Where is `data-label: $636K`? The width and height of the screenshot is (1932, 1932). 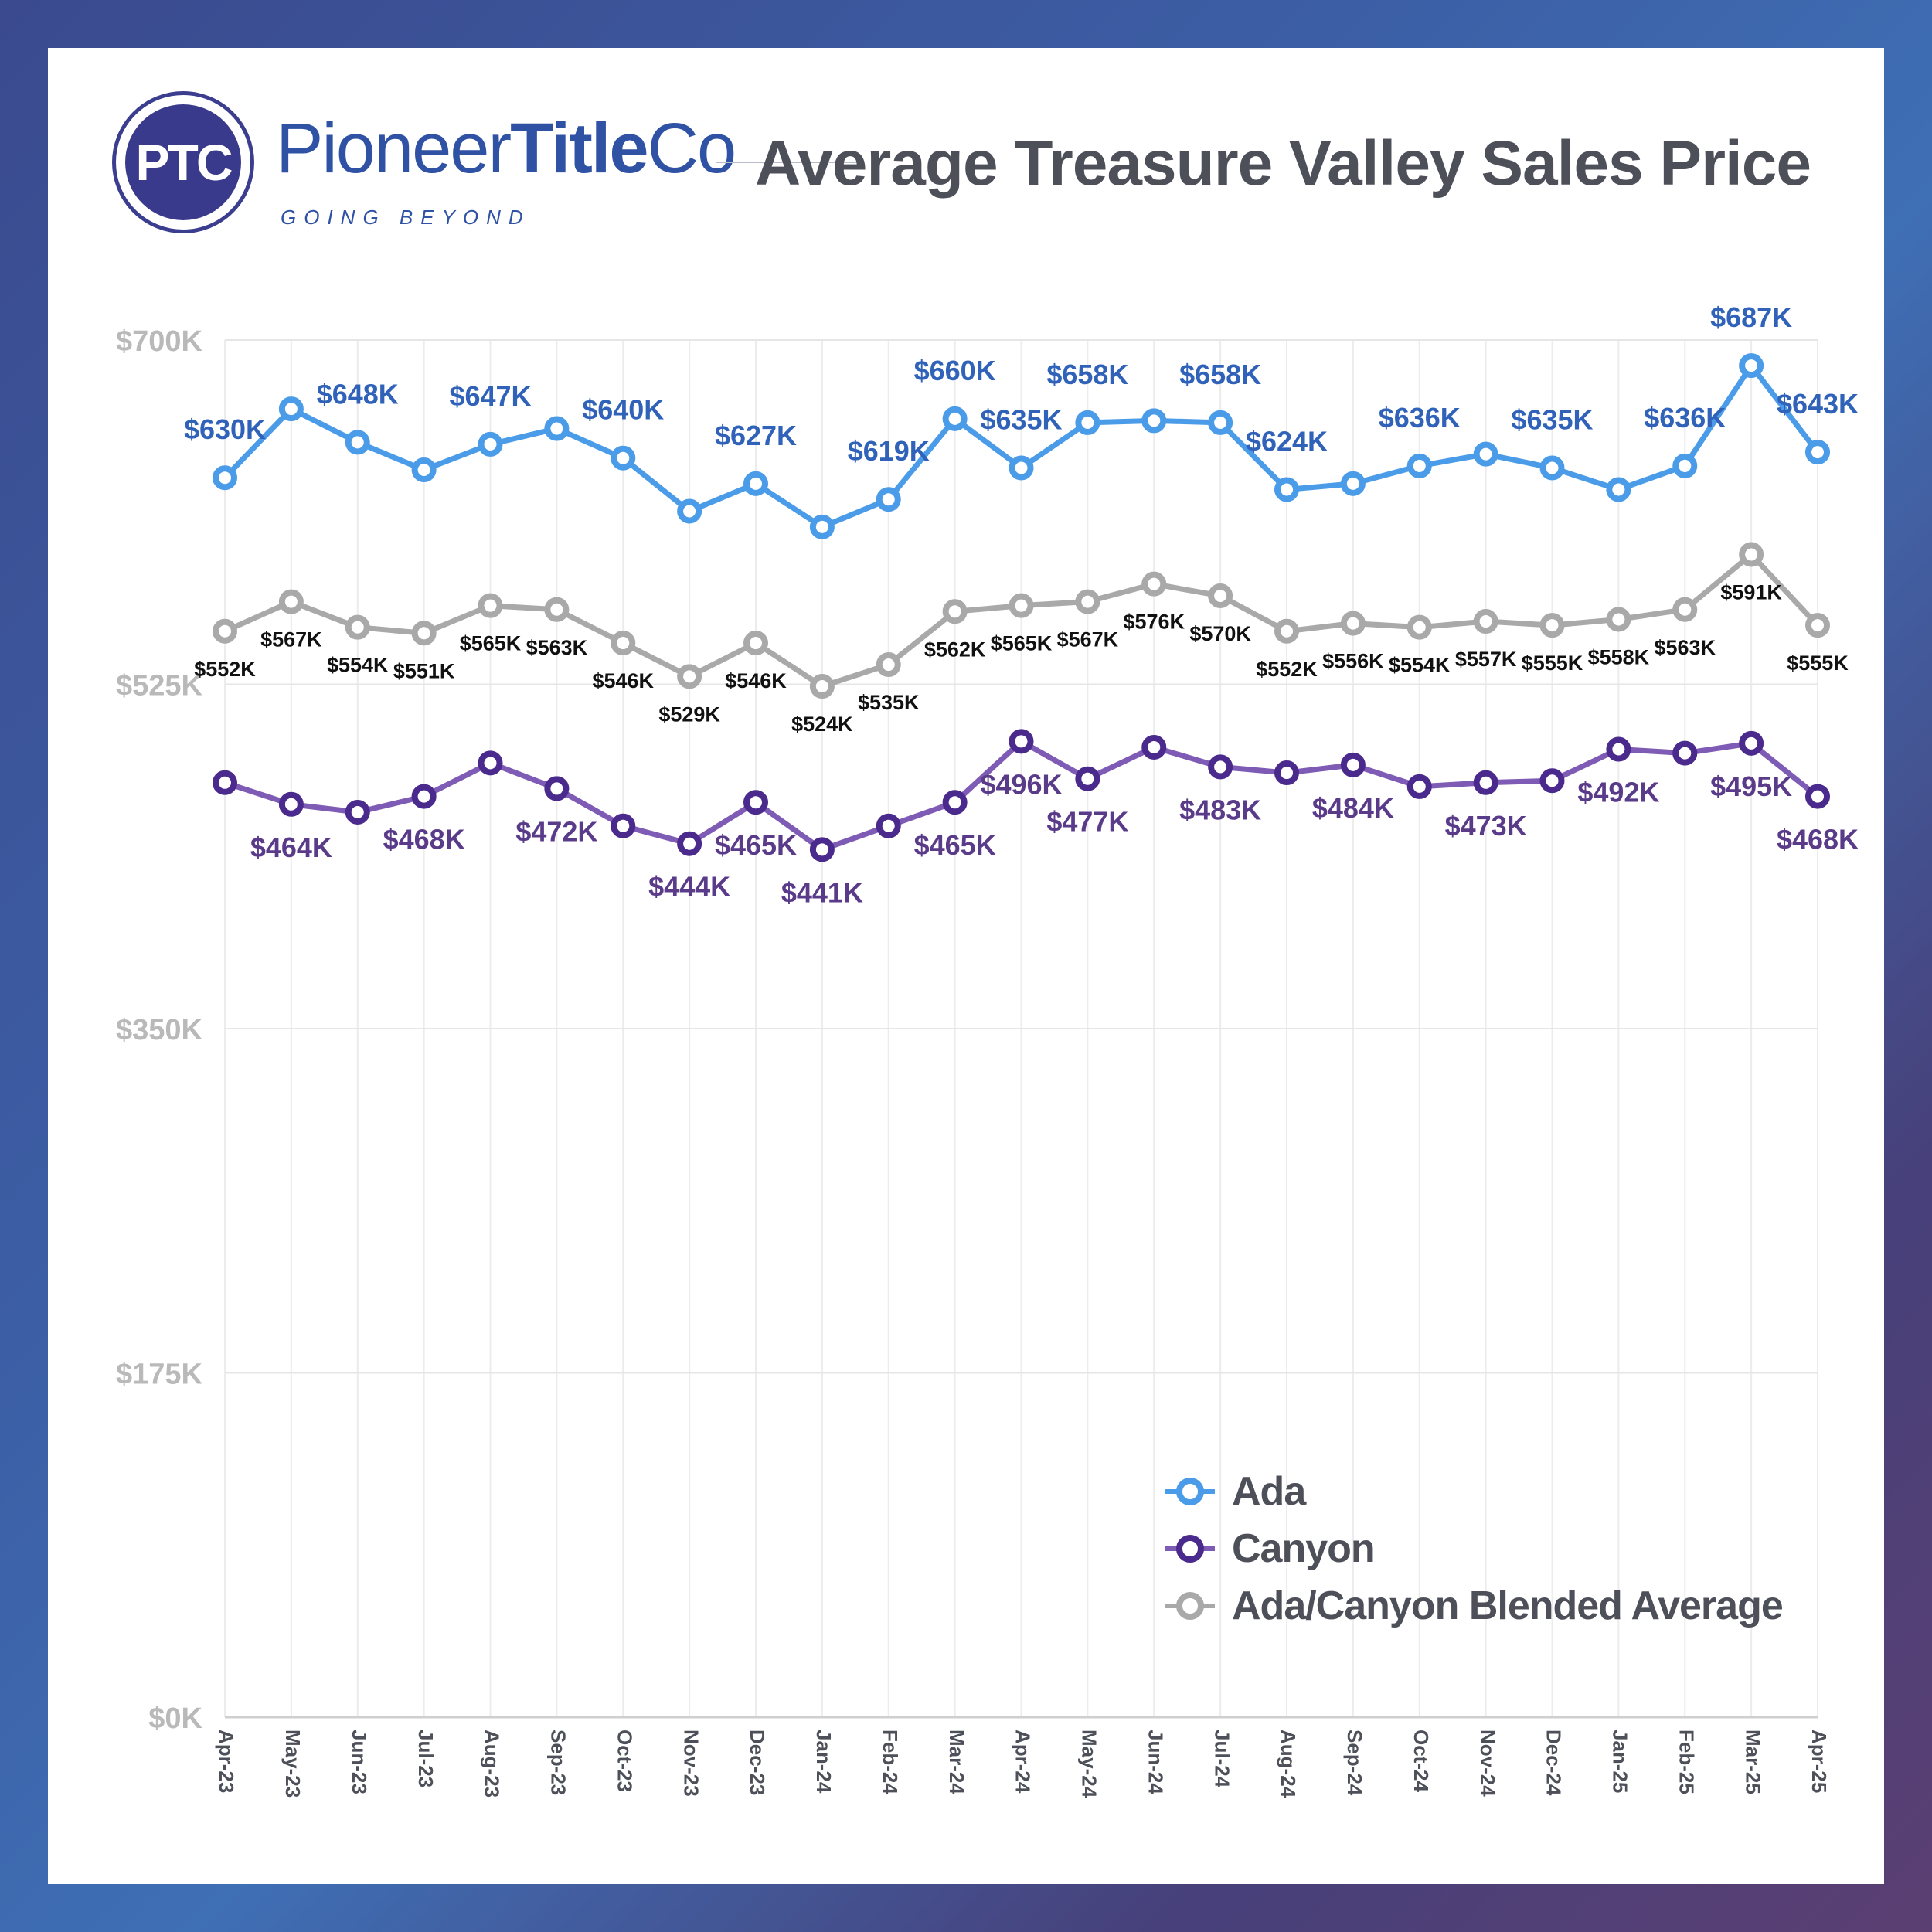 data-label: $636K is located at coordinates (1420, 418).